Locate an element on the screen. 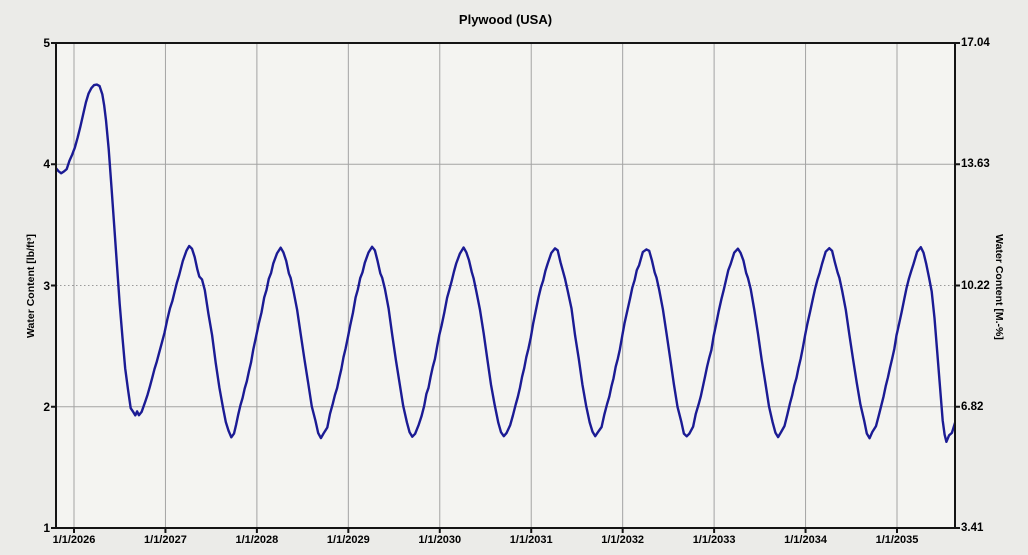 The width and height of the screenshot is (1028, 555). left-y-tick-label: 2 is located at coordinates (46, 406).